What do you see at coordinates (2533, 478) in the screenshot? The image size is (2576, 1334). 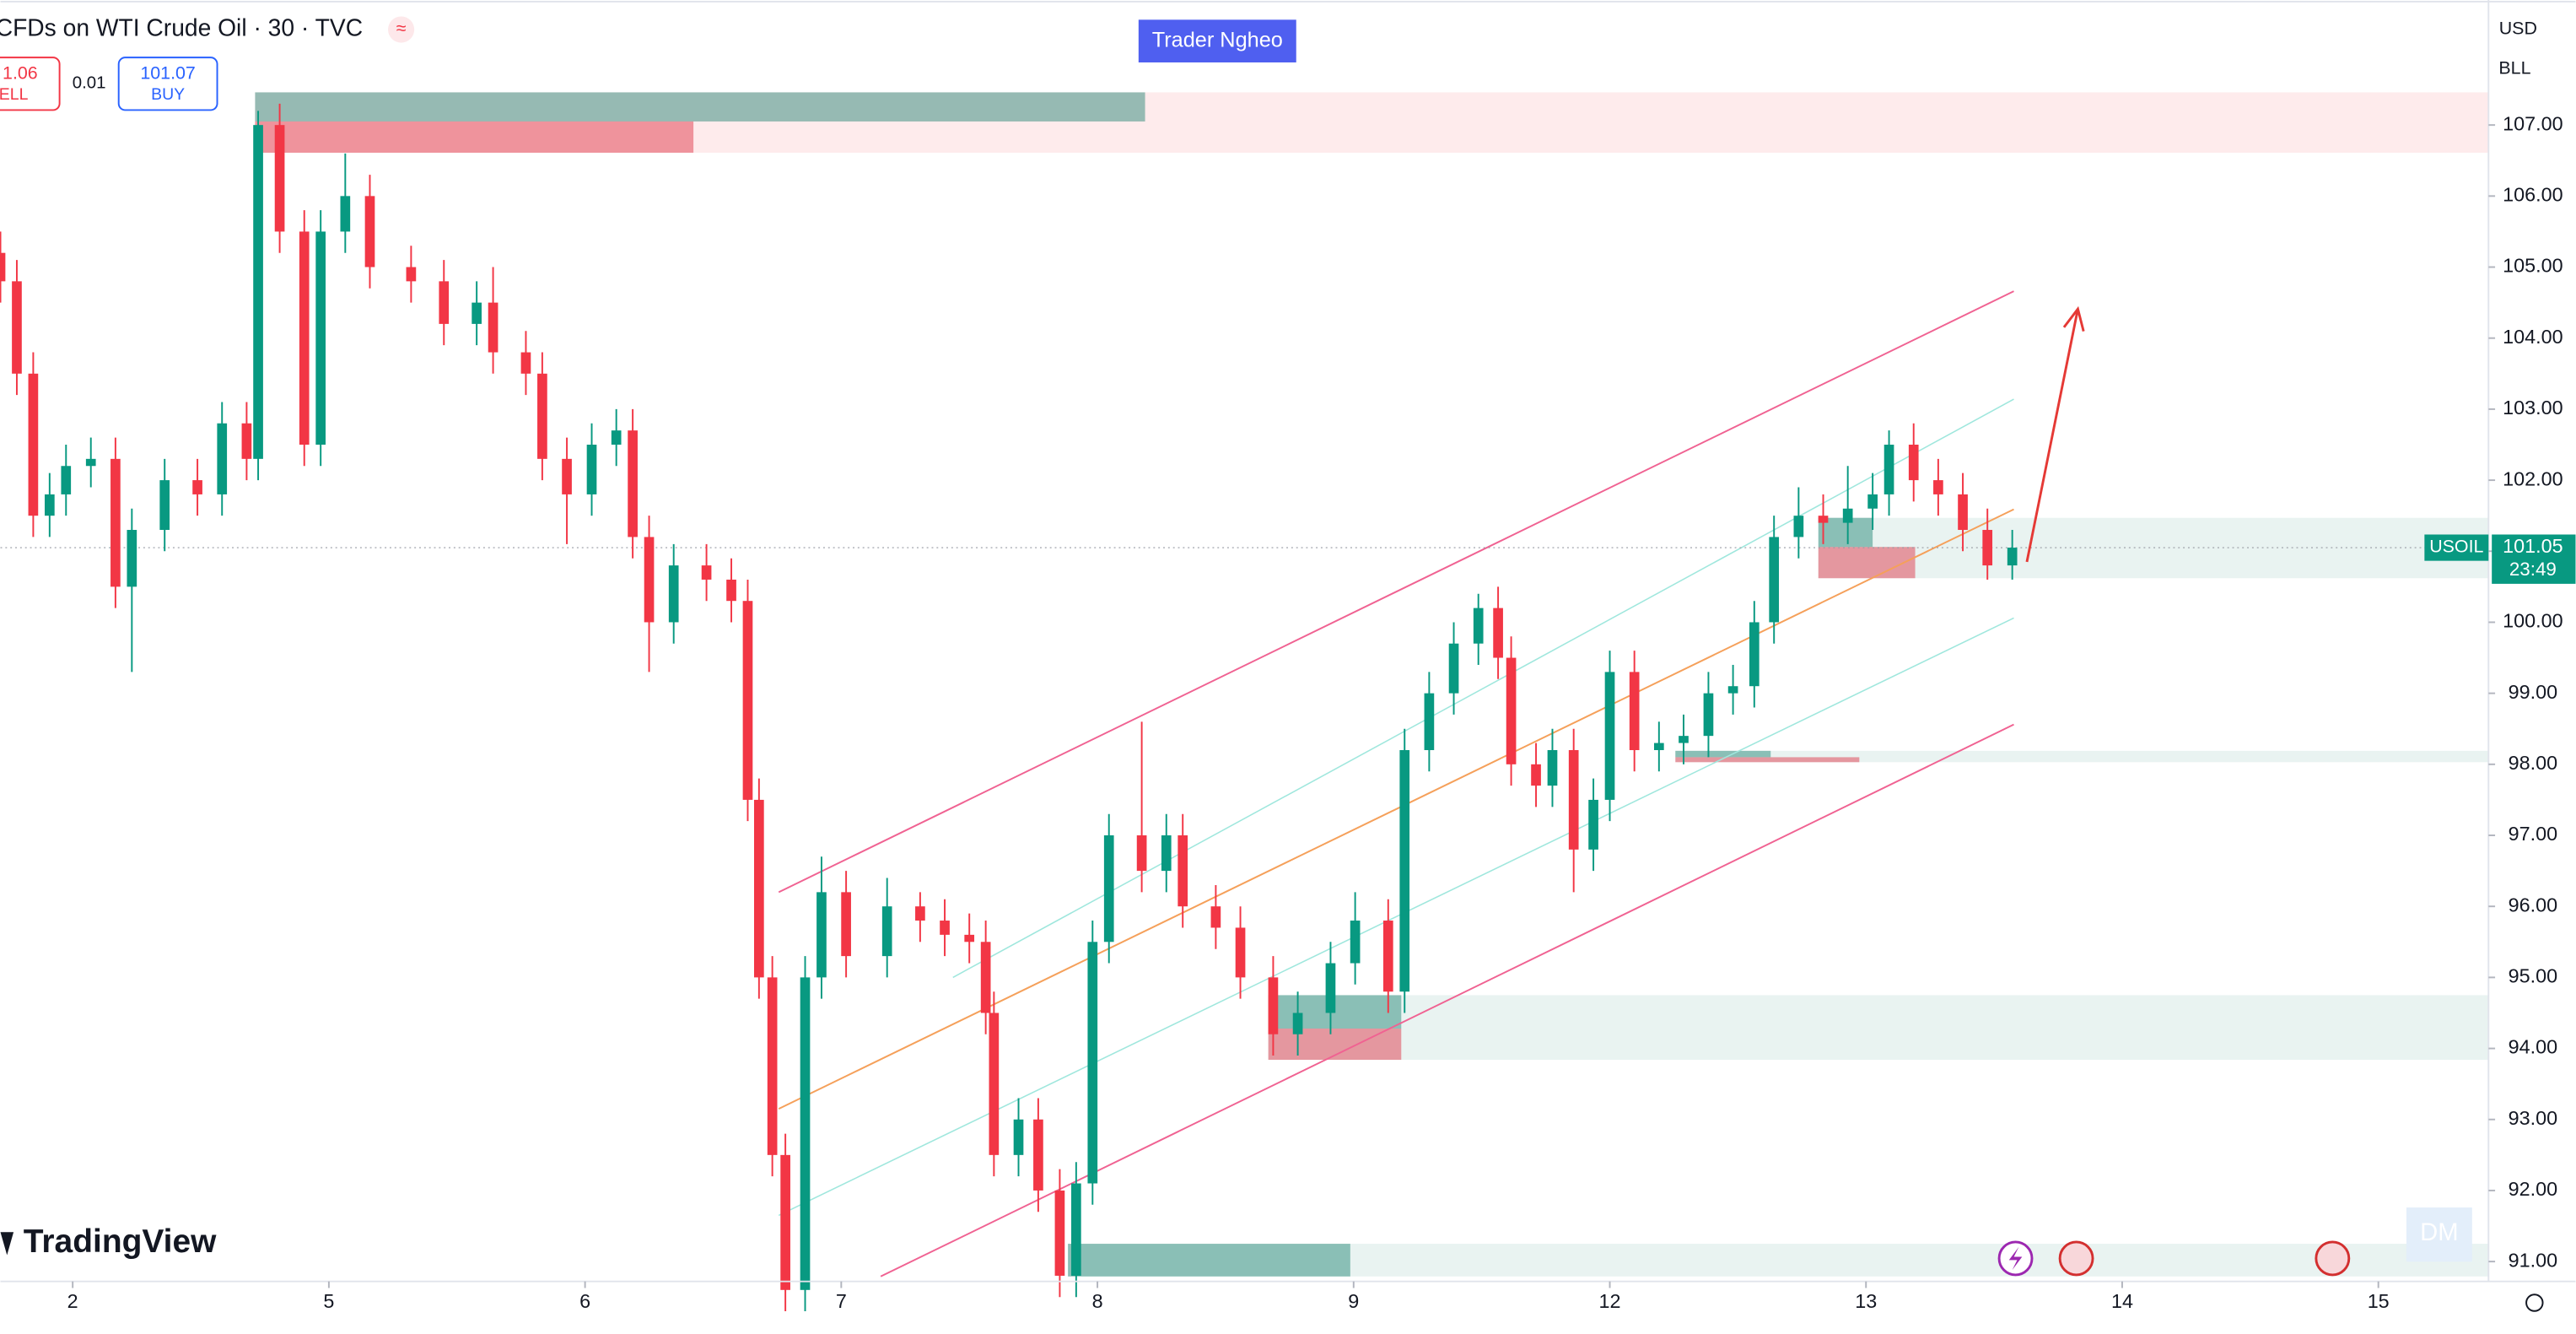 I see `y-tick-label: 102.00` at bounding box center [2533, 478].